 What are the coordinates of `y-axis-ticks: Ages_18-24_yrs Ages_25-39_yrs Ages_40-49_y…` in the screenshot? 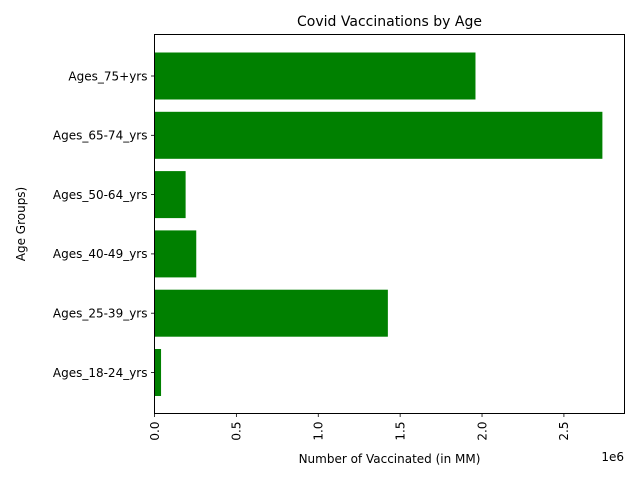 It's located at (104, 224).